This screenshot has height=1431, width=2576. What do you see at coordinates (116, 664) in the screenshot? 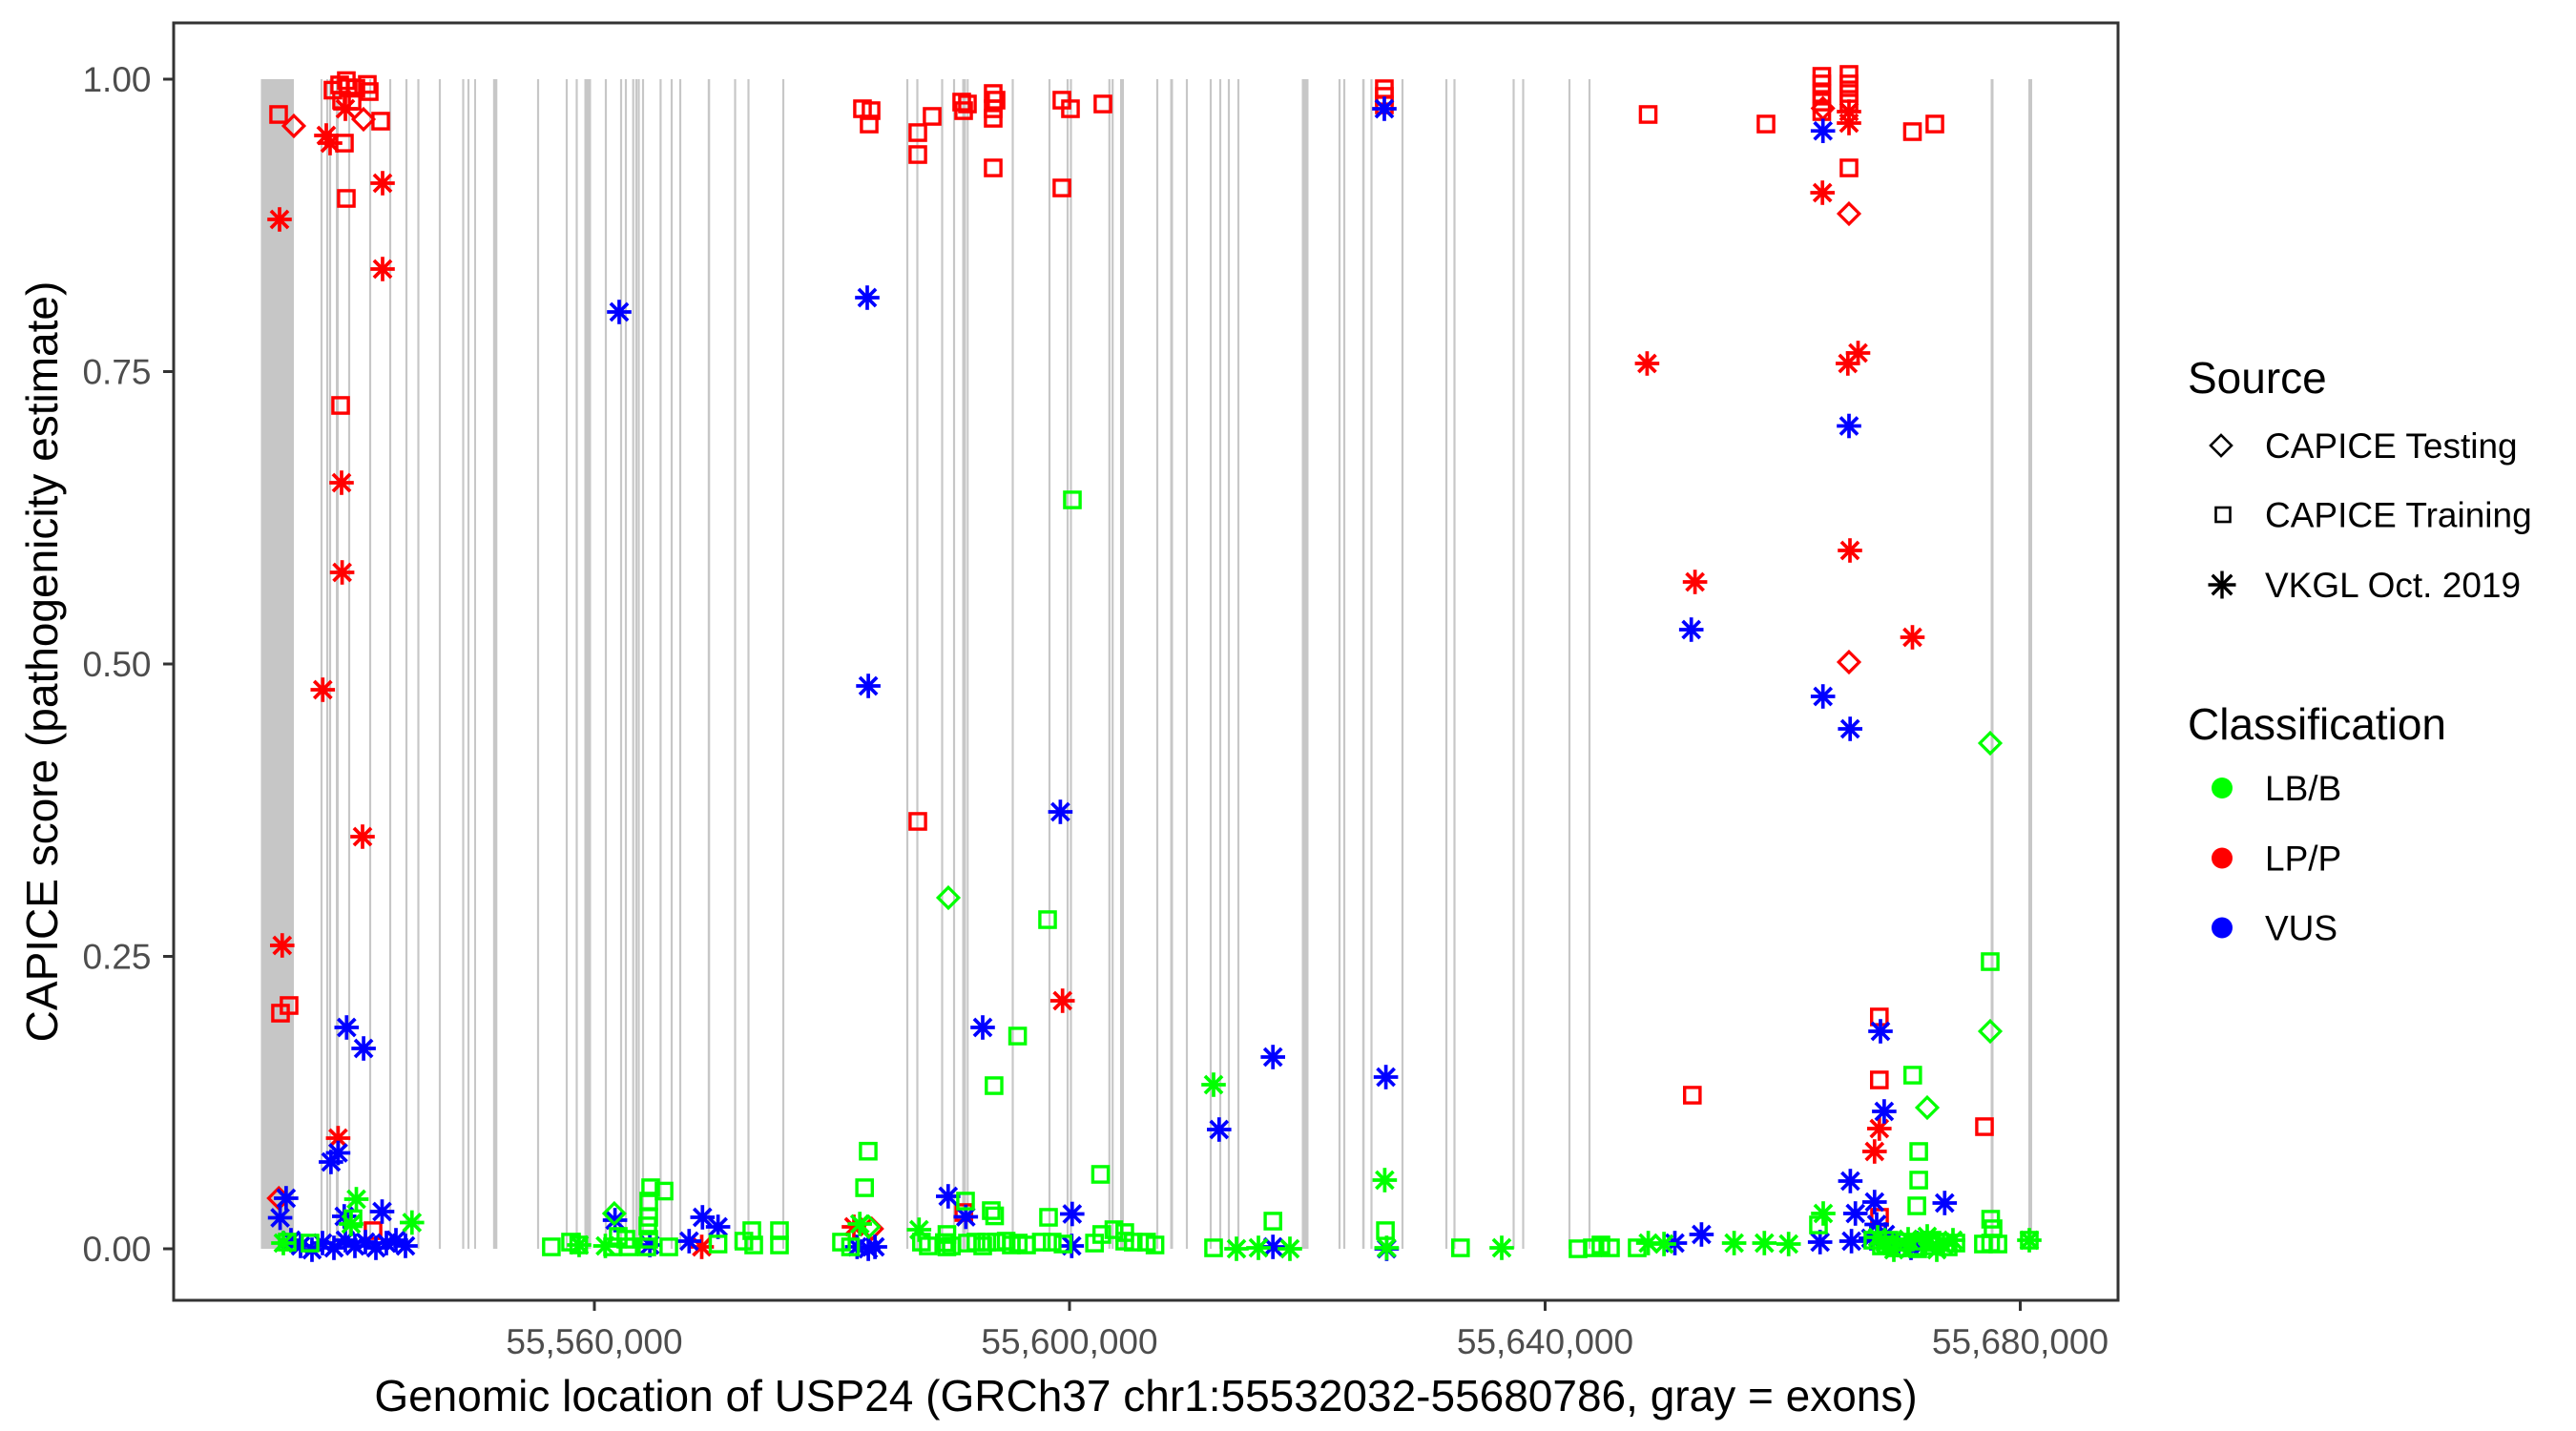
I see `svg-text: 0.50` at bounding box center [116, 664].